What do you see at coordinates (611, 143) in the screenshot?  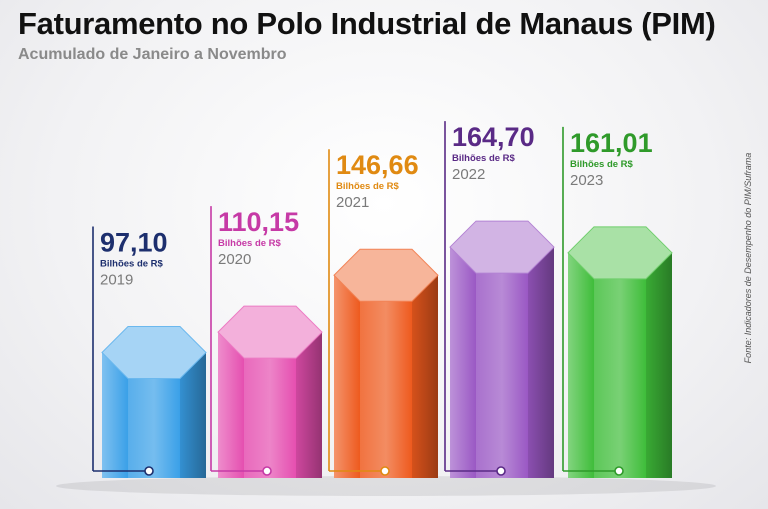 I see `data-label-value: 161,01` at bounding box center [611, 143].